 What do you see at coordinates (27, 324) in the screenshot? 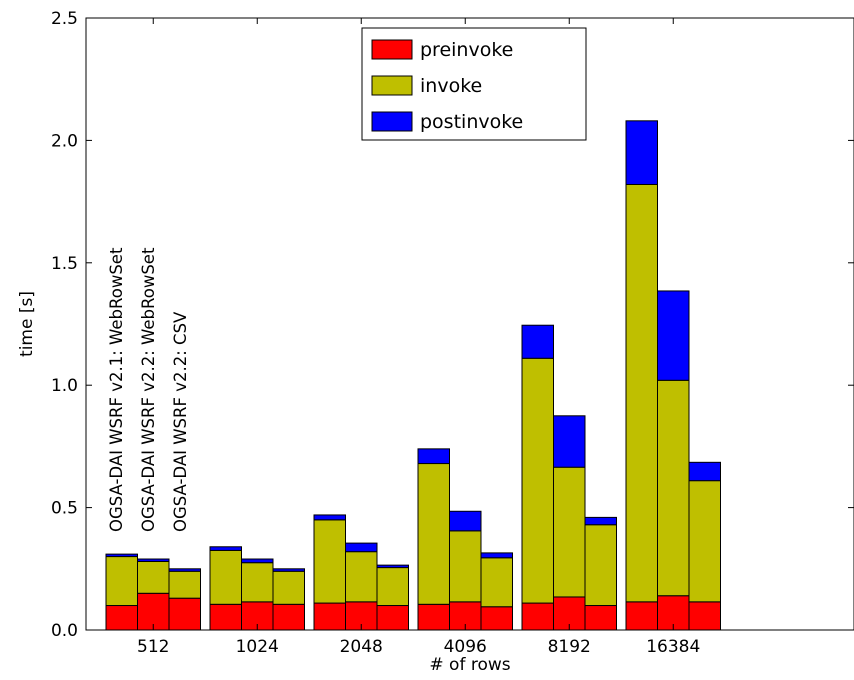
I see `y-axis-label: time [s]` at bounding box center [27, 324].